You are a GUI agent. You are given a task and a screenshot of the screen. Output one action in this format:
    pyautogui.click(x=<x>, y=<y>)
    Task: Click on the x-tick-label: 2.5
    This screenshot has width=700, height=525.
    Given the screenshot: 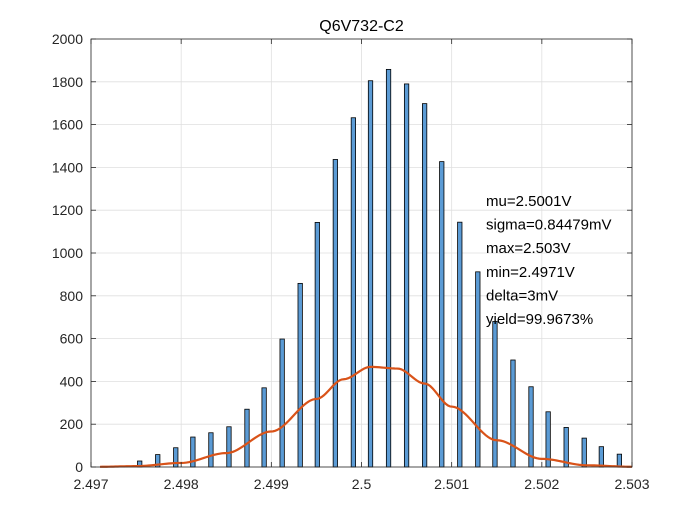 What is the action you would take?
    pyautogui.click(x=362, y=484)
    